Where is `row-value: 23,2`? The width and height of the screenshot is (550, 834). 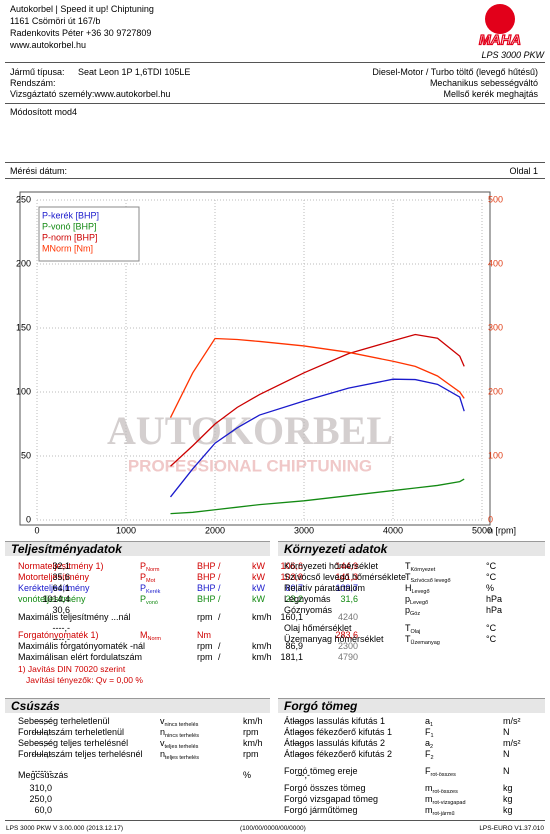 row-value: 23,2 is located at coordinates (294, 599).